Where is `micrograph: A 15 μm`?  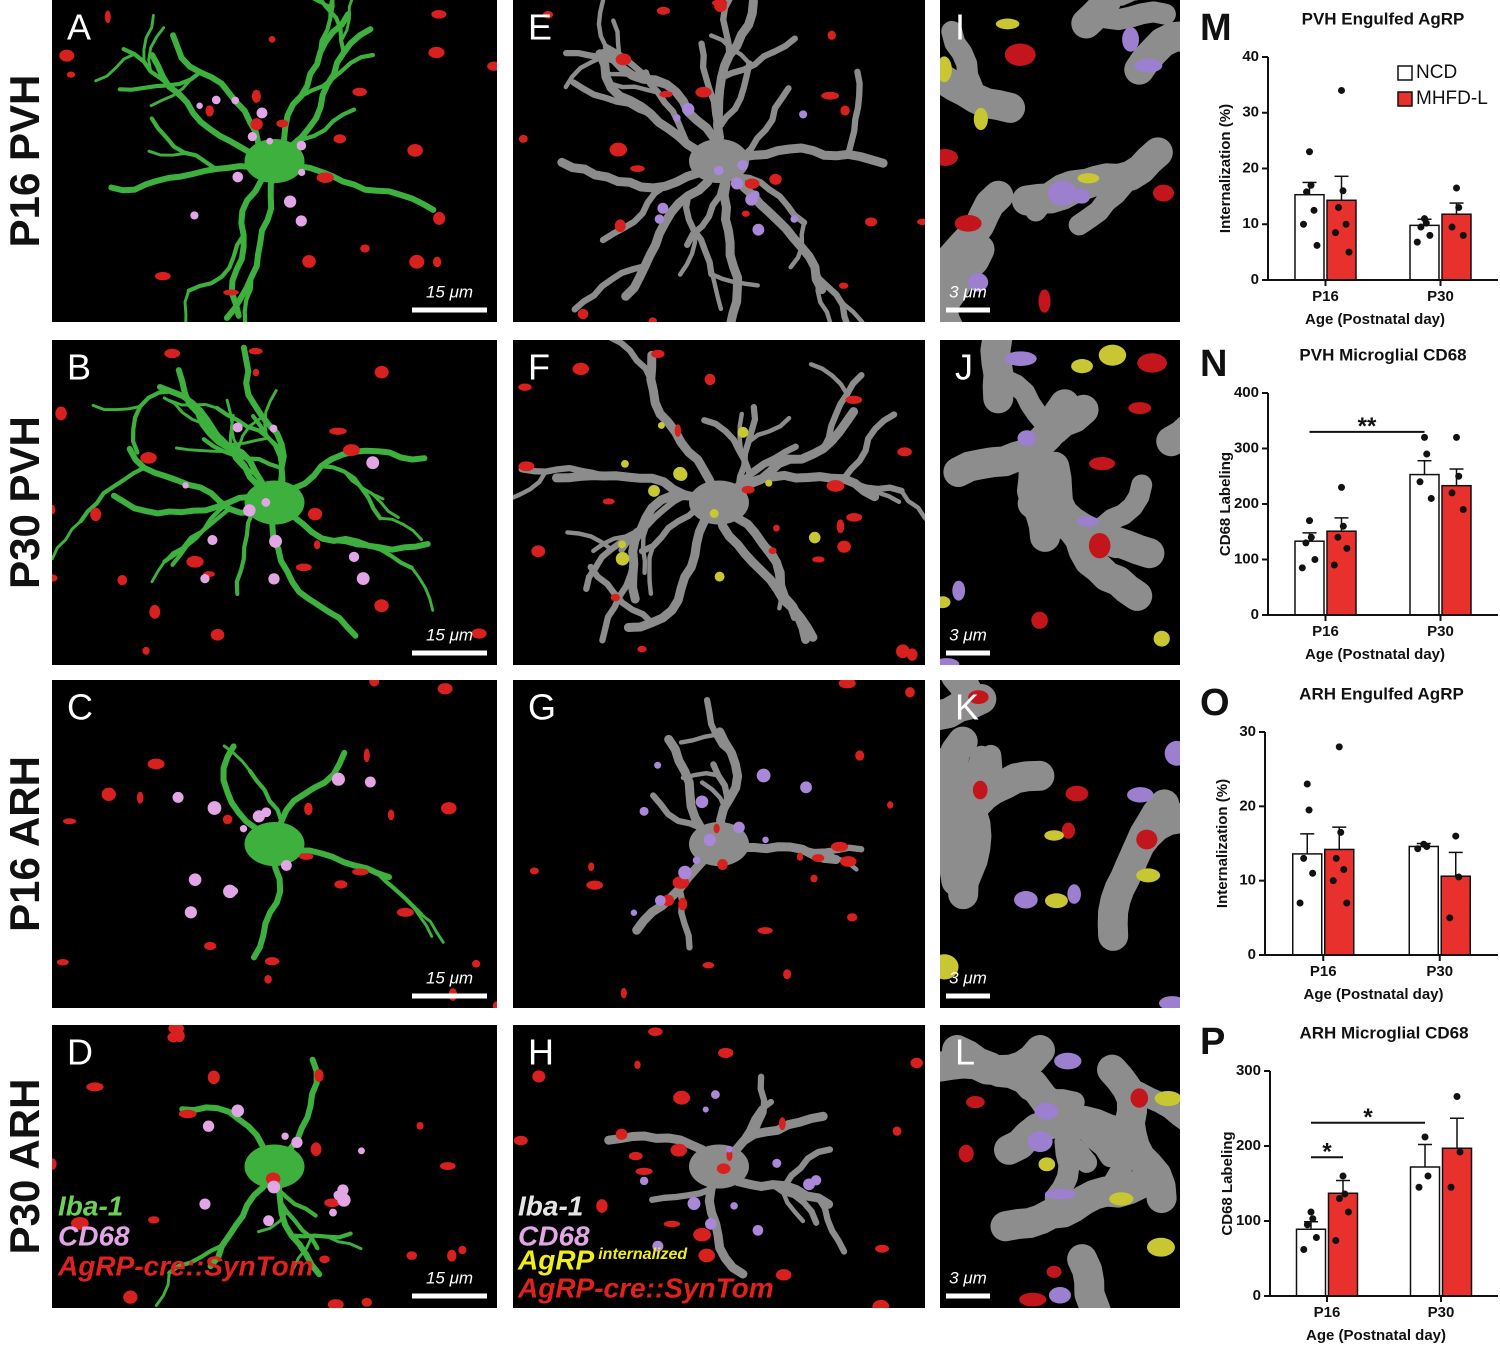
micrograph: A 15 μm is located at coordinates (274, 161).